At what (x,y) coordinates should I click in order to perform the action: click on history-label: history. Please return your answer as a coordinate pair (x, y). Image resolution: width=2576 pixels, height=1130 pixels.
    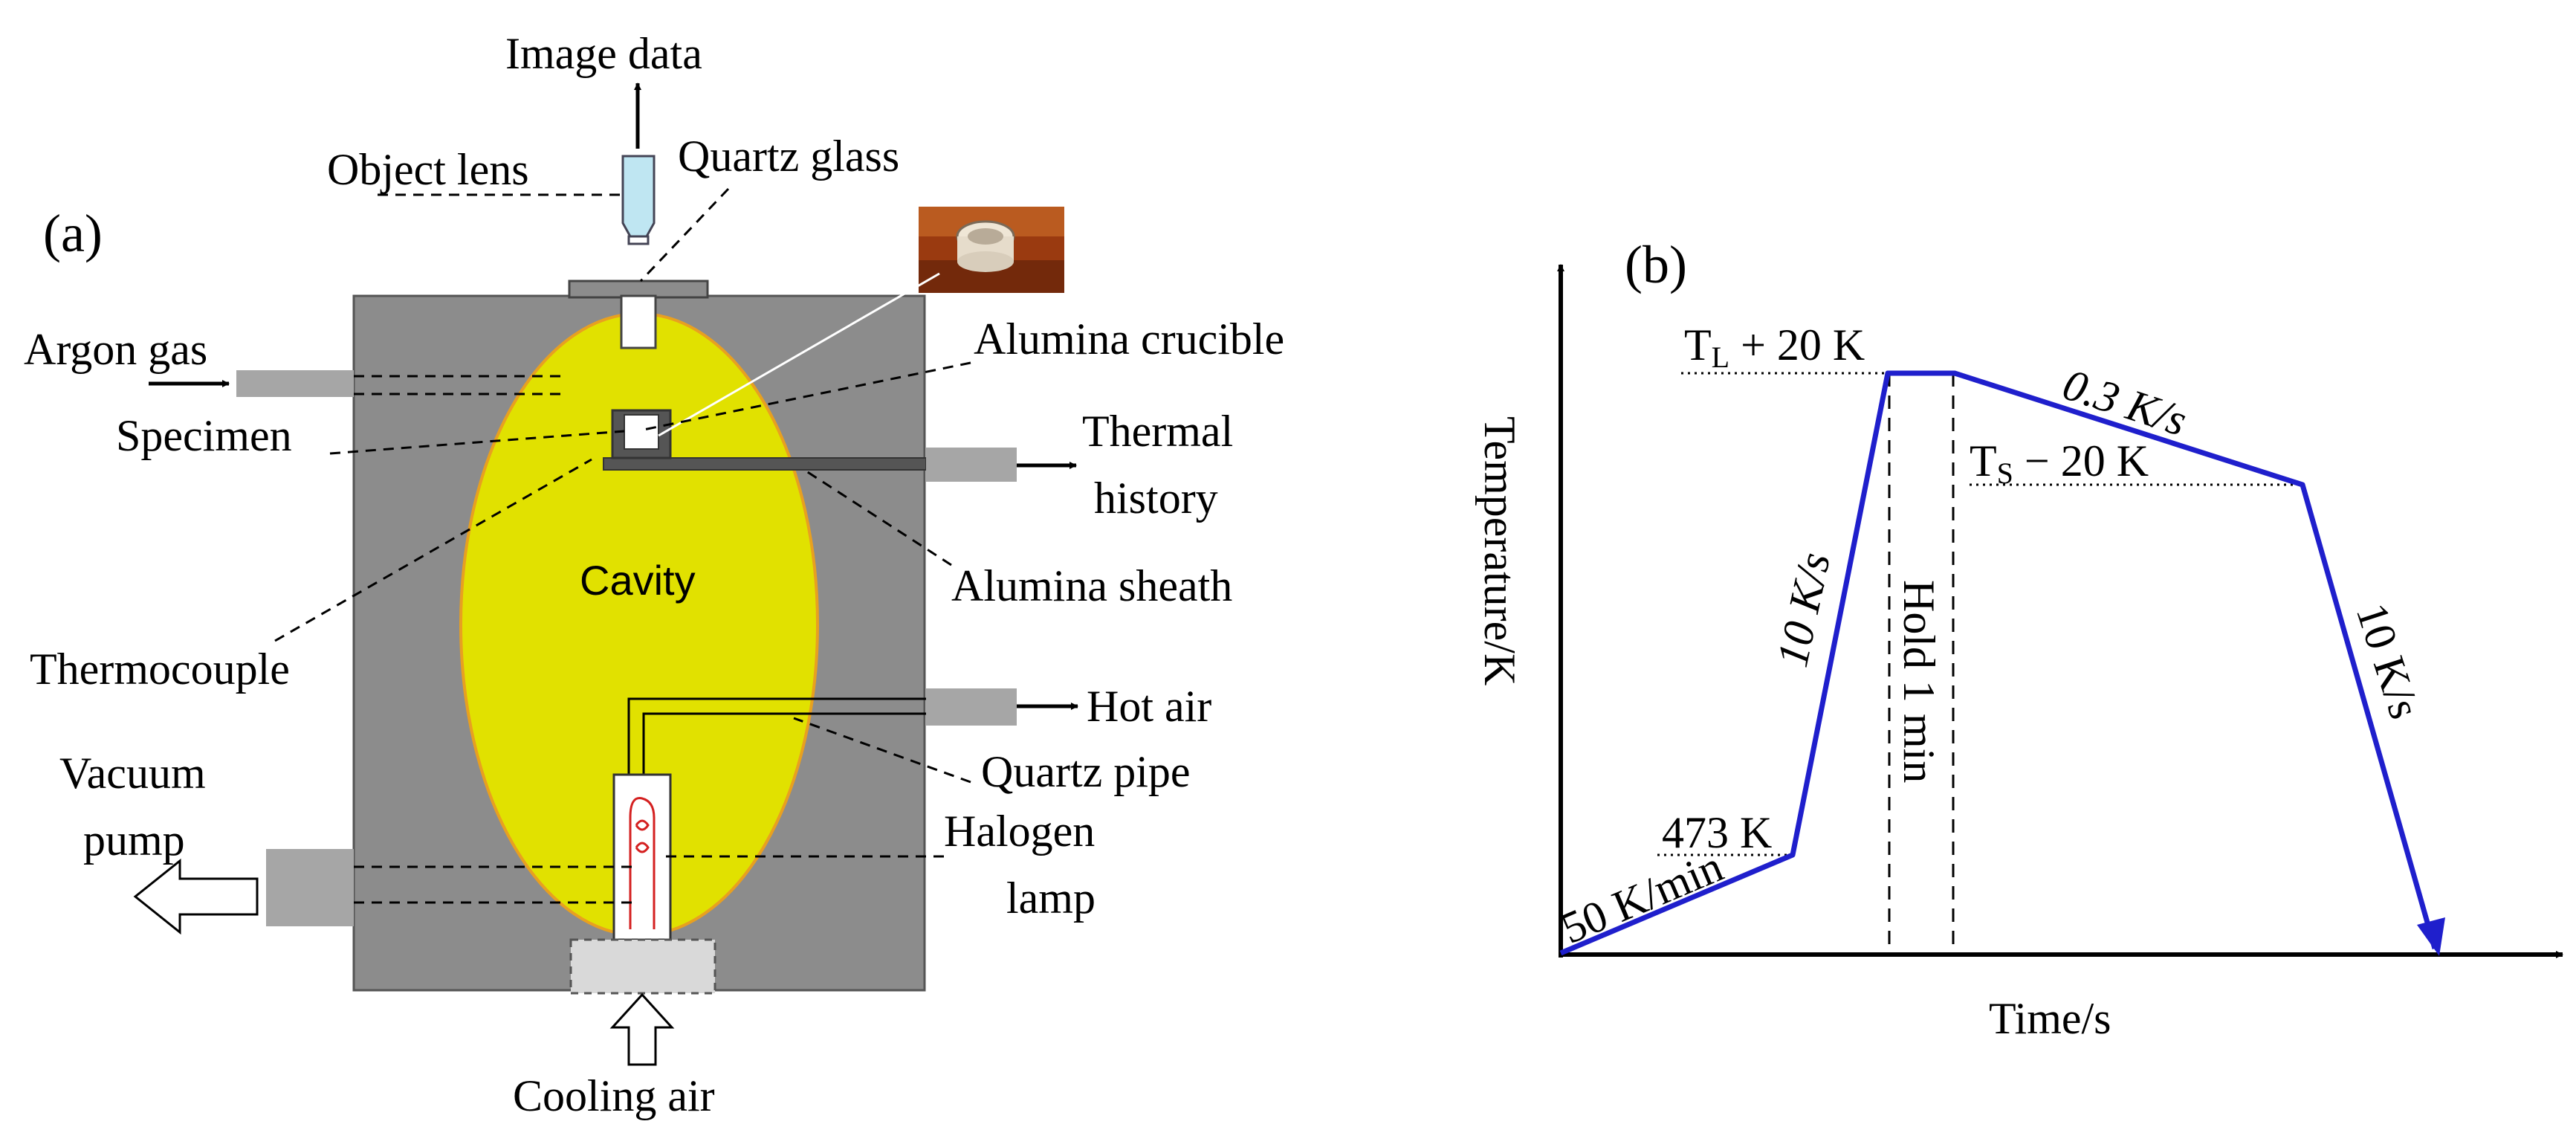
    Looking at the image, I should click on (1156, 499).